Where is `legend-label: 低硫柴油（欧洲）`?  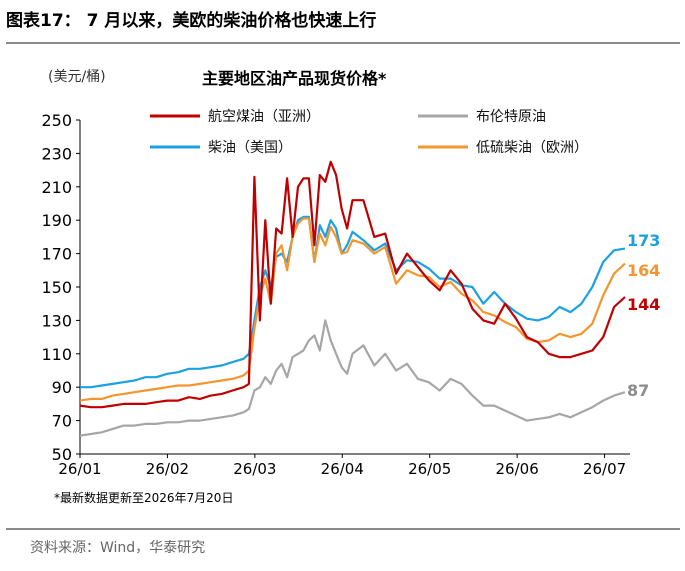
legend-label: 低硫柴油（欧洲） is located at coordinates (532, 148).